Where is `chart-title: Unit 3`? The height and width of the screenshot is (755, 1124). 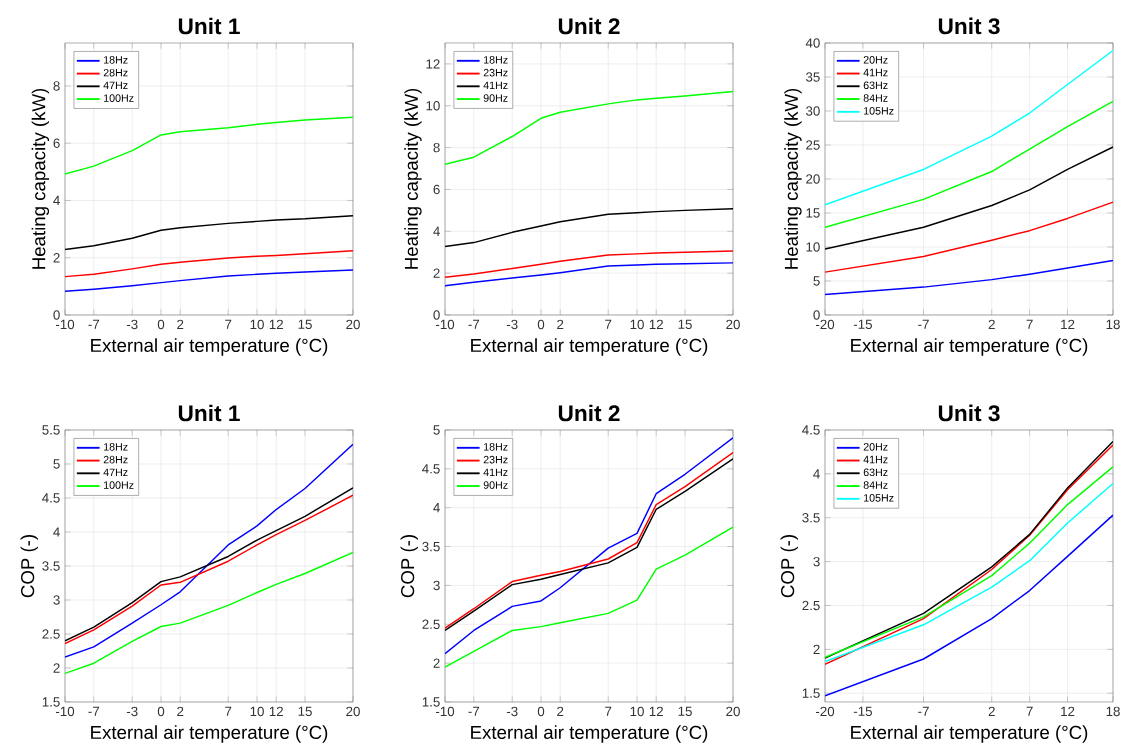
chart-title: Unit 3 is located at coordinates (969, 413).